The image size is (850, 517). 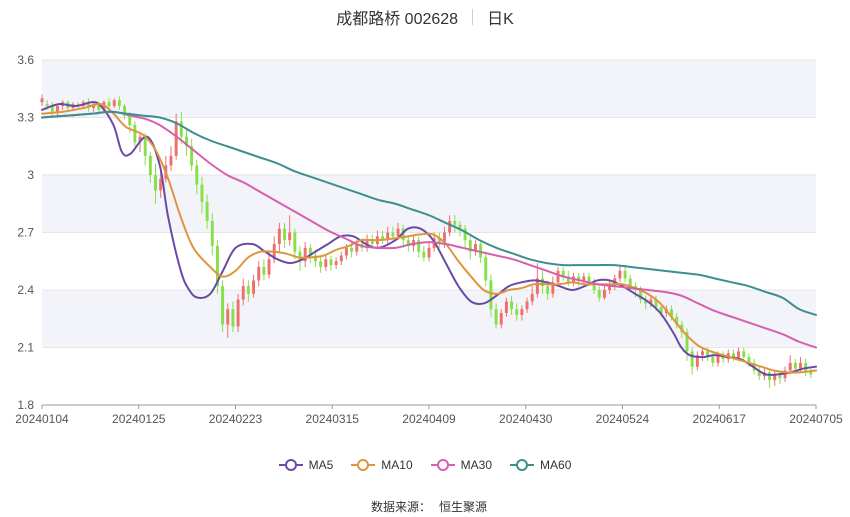 What do you see at coordinates (363, 465) in the screenshot?
I see `legend-marker-ma10` at bounding box center [363, 465].